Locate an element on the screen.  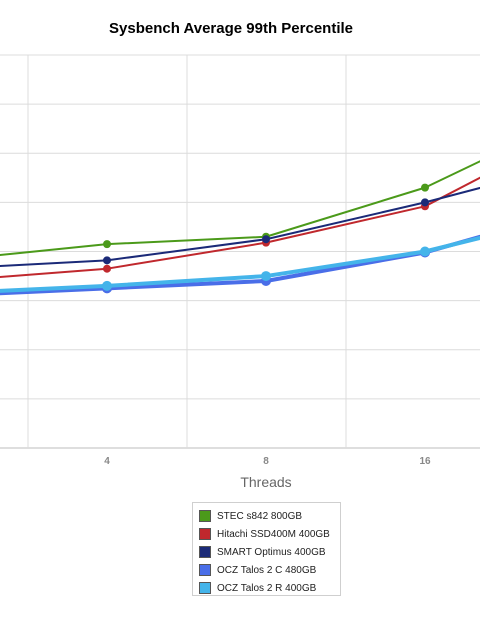
legend-item: STEC s842 800GB is located at coordinates (250, 516).